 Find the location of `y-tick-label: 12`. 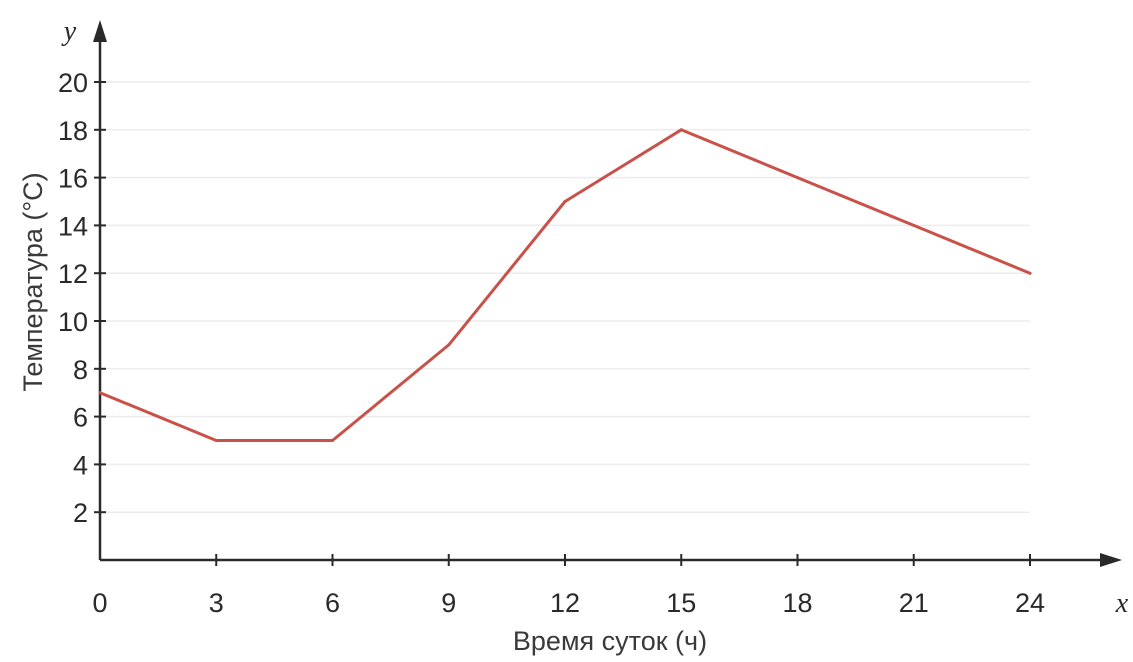

y-tick-label: 12 is located at coordinates (73, 274).